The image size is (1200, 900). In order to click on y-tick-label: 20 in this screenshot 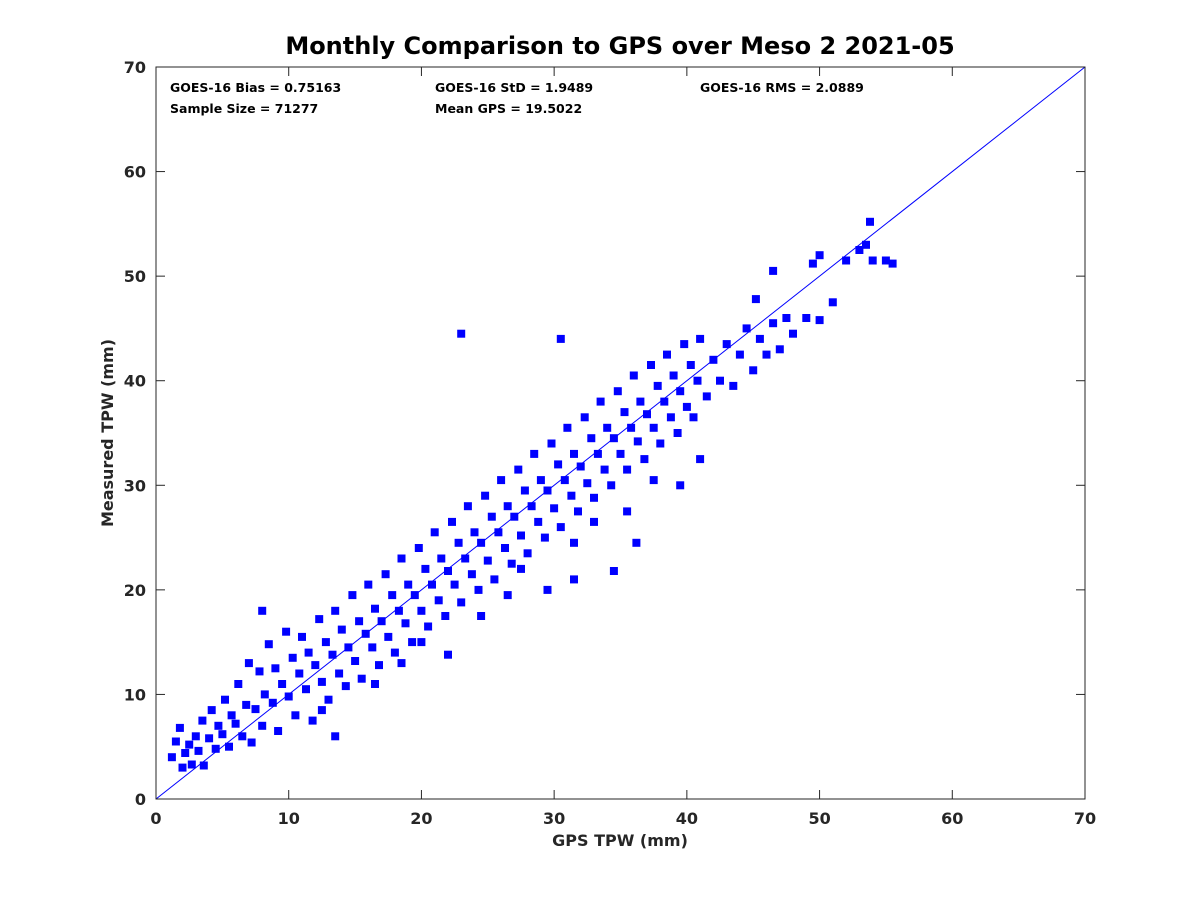, I will do `click(135, 590)`.